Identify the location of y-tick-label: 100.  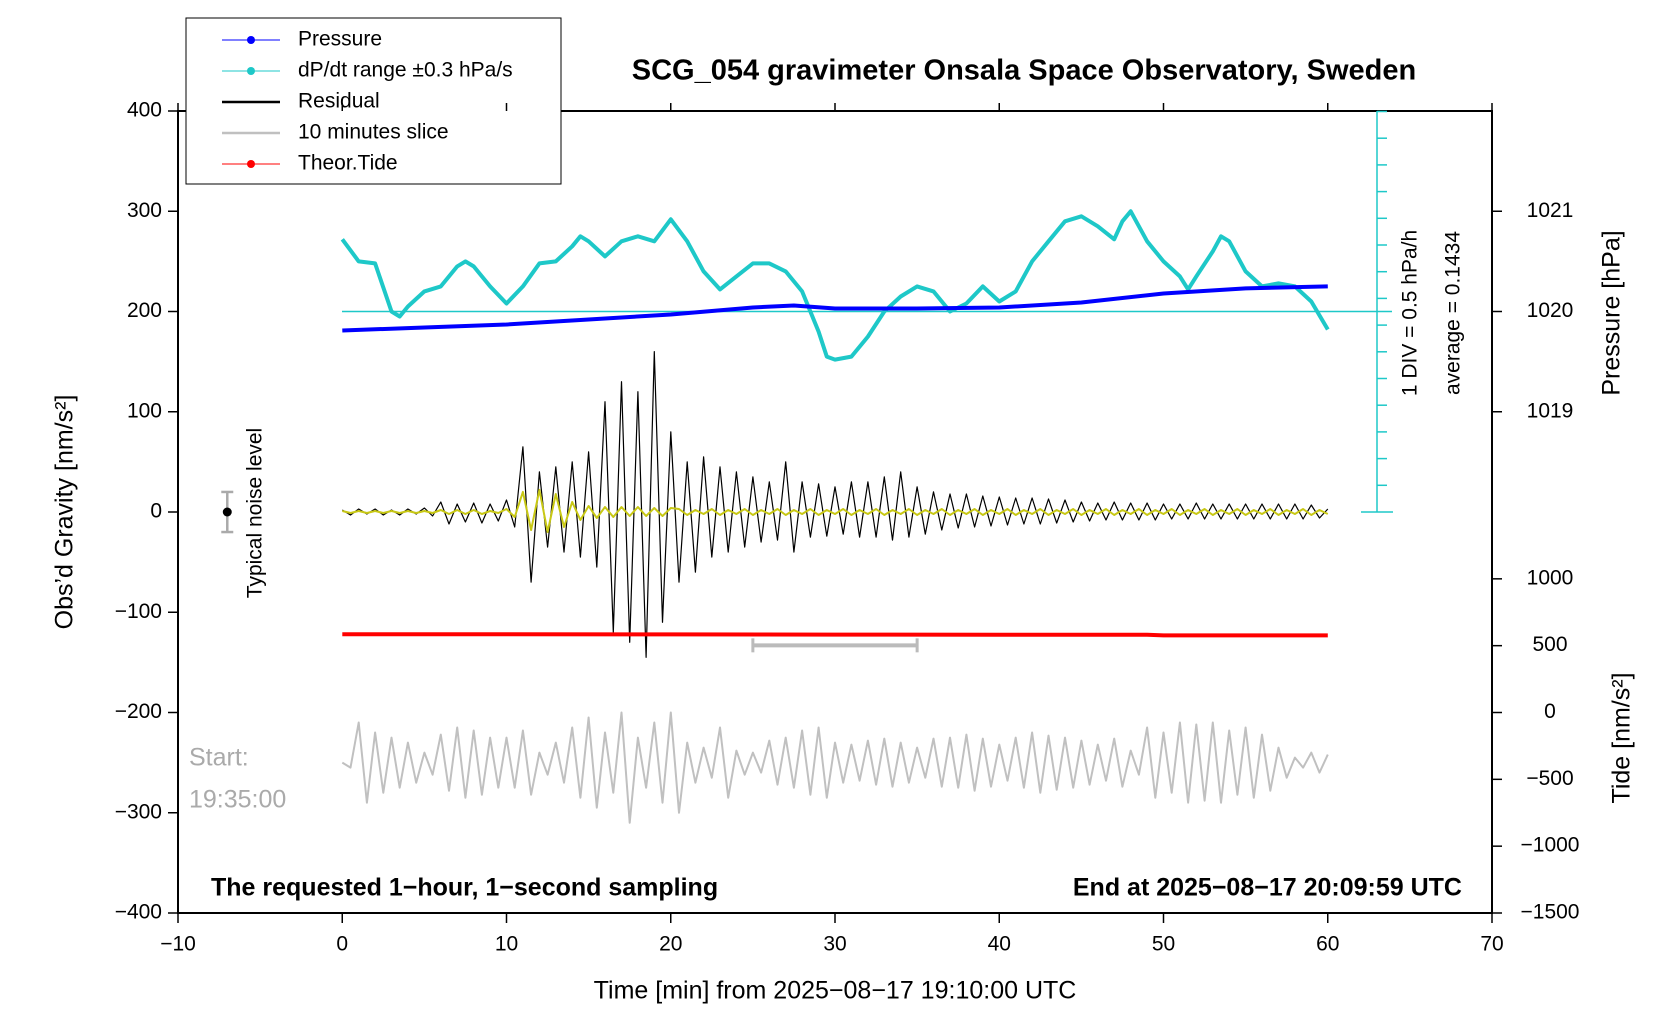
(144, 410).